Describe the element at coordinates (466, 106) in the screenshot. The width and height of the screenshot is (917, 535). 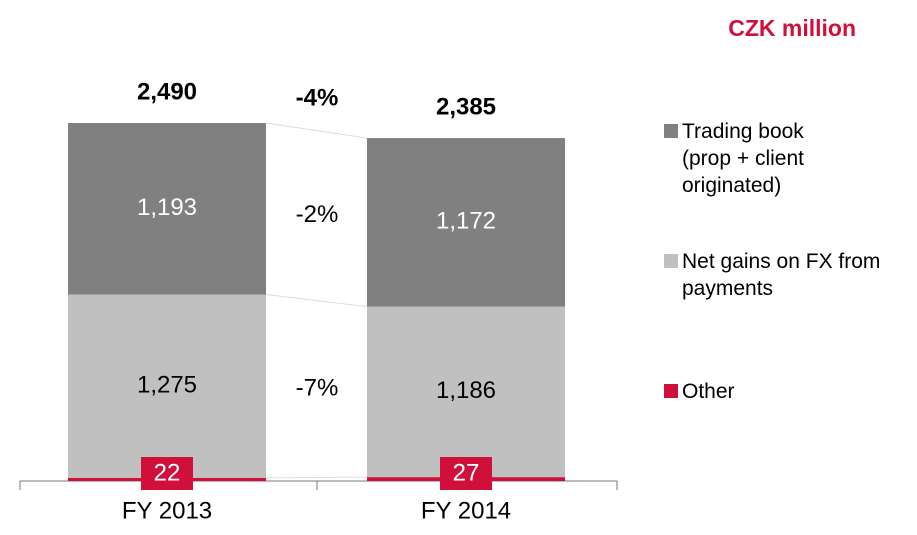
I see `total-label: 2,385` at that location.